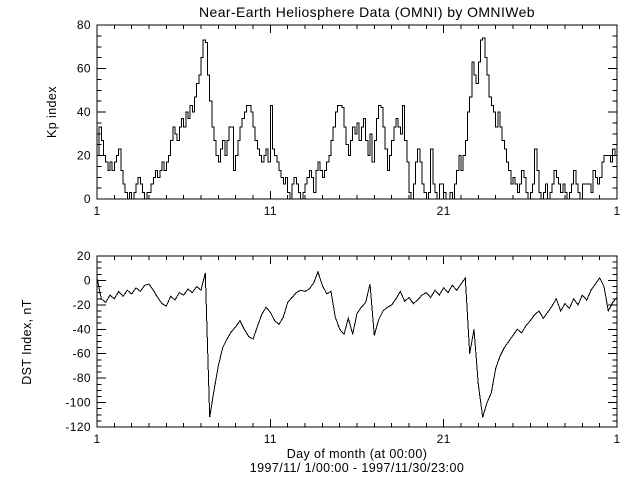 Image resolution: width=640 pixels, height=480 pixels. What do you see at coordinates (84, 112) in the screenshot?
I see `y-tick-label: 40` at bounding box center [84, 112].